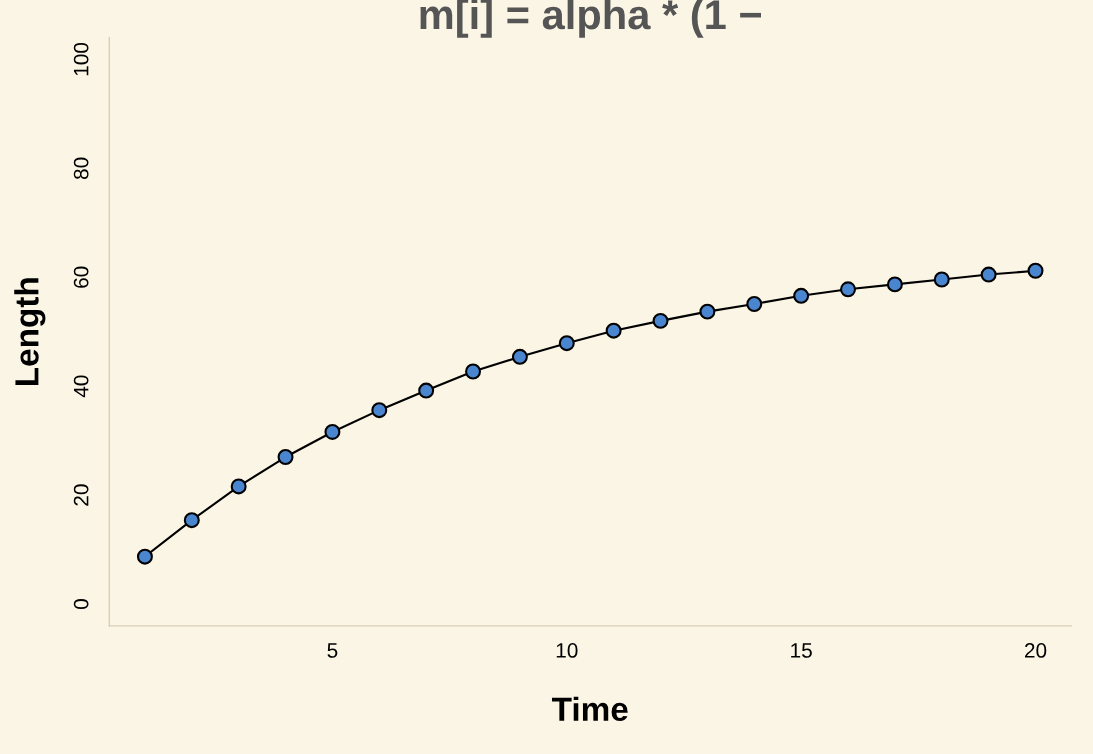  I want to click on x-tick-label: 20, so click(1035, 650).